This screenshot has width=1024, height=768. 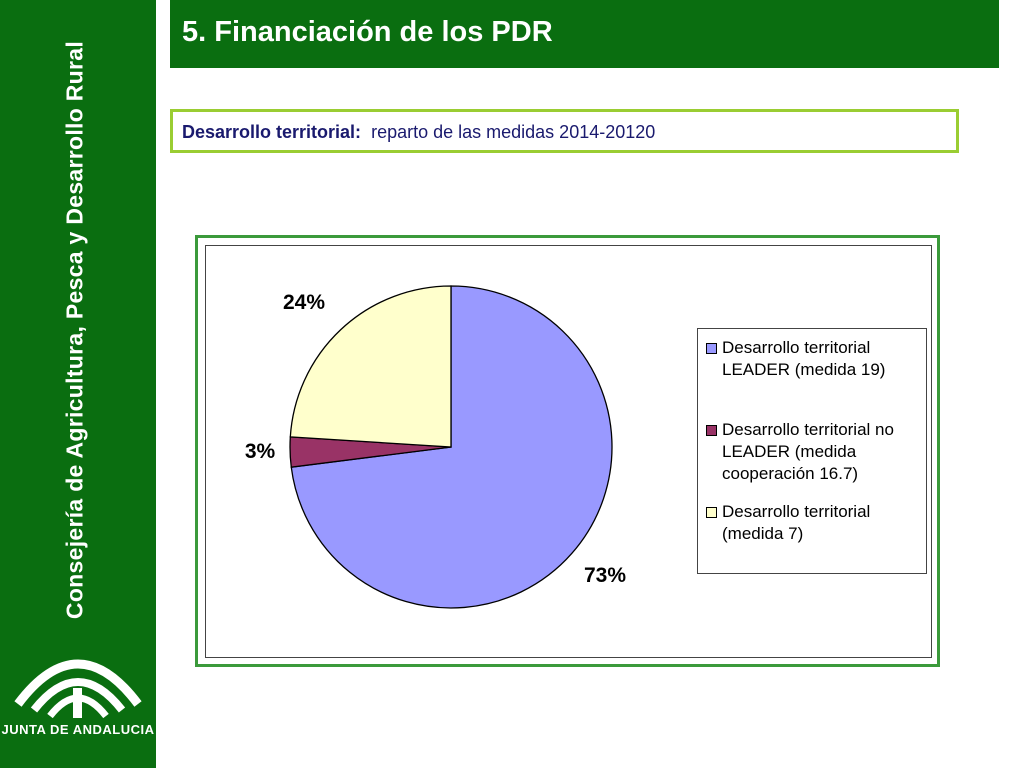 I want to click on data-label: 3%, so click(x=260, y=451).